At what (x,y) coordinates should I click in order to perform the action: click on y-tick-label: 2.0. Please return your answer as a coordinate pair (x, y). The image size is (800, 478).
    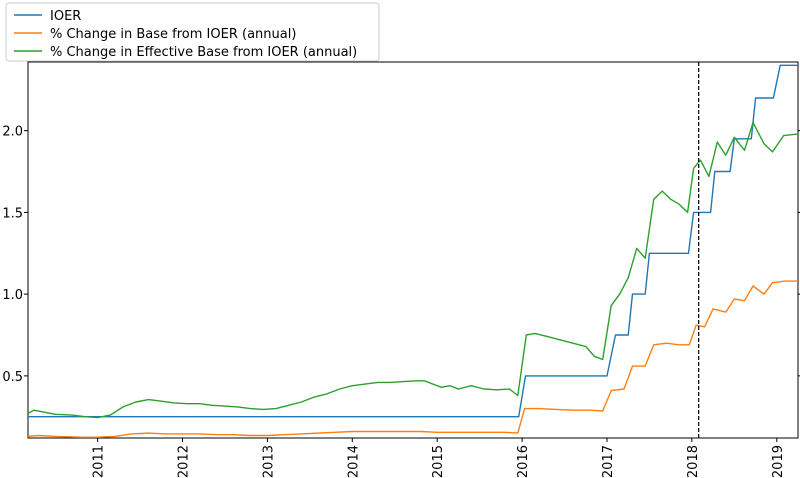
    Looking at the image, I should click on (12, 132).